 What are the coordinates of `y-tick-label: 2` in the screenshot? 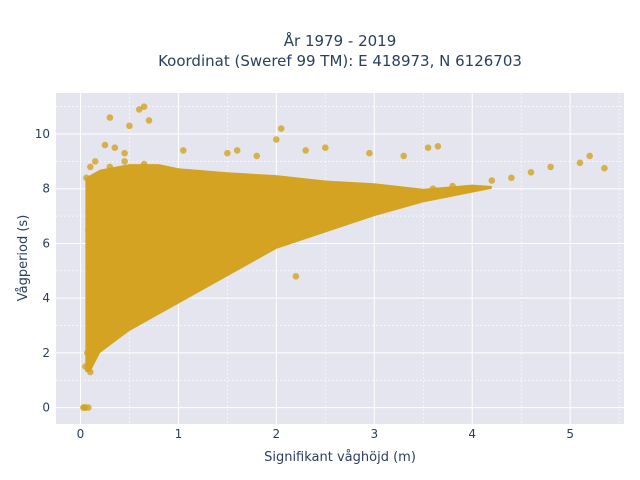 It's located at (46, 353).